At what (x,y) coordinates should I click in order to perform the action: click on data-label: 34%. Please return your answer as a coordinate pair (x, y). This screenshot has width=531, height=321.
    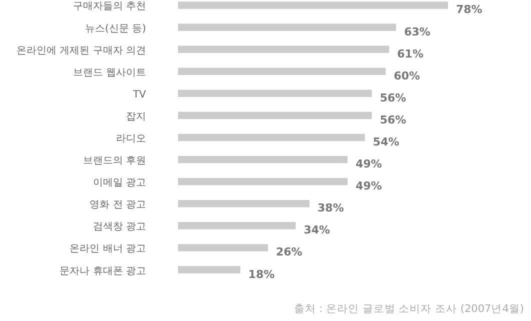
    Looking at the image, I should click on (317, 230).